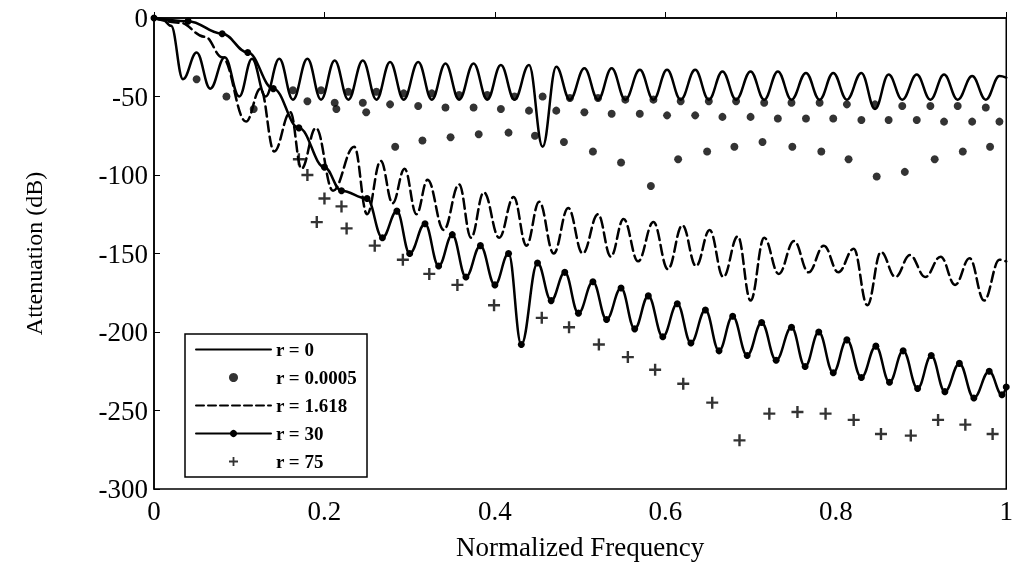 This screenshot has height=565, width=1016. What do you see at coordinates (312, 405) in the screenshot?
I see `legend-label: r = 1.618` at bounding box center [312, 405].